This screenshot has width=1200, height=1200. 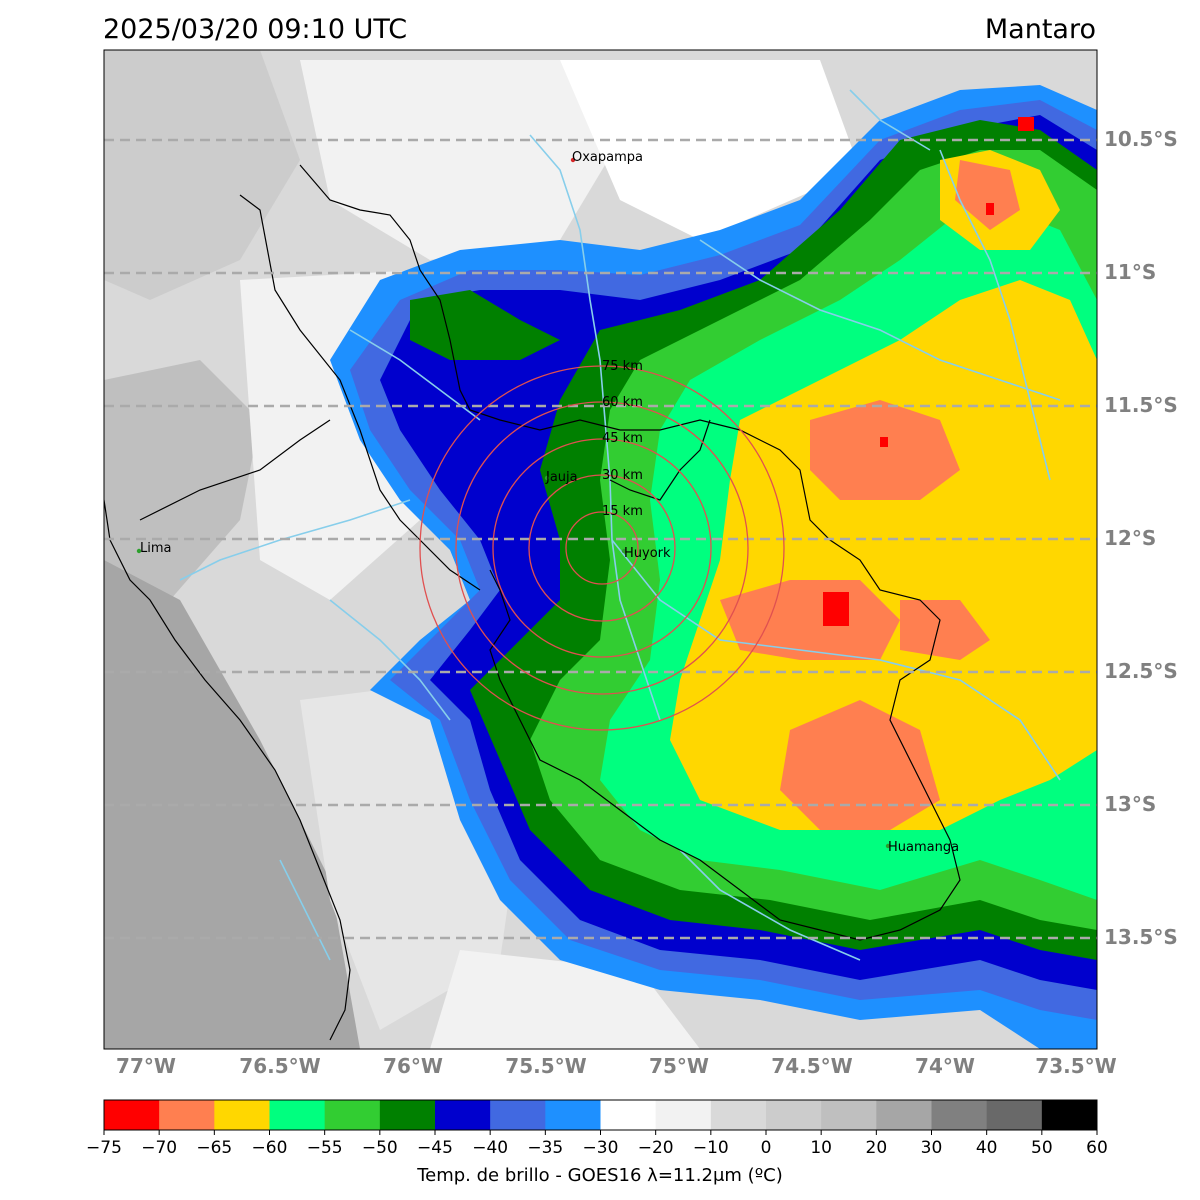 What do you see at coordinates (656, 1148) in the screenshot?
I see `colorbar-tick-label: −20` at bounding box center [656, 1148].